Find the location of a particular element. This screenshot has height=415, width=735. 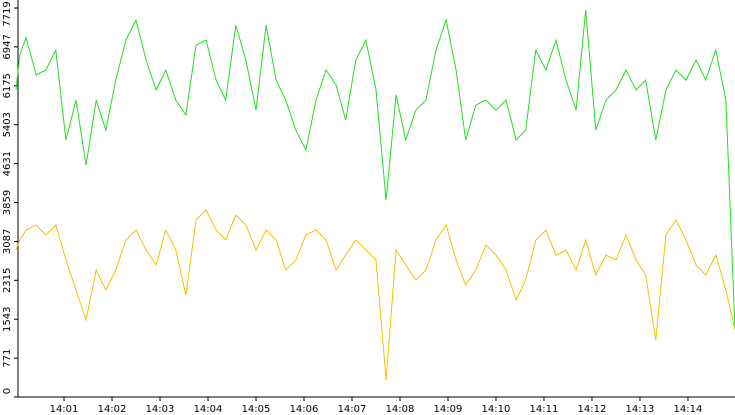

x-tick-label: 14:02 is located at coordinates (112, 409).